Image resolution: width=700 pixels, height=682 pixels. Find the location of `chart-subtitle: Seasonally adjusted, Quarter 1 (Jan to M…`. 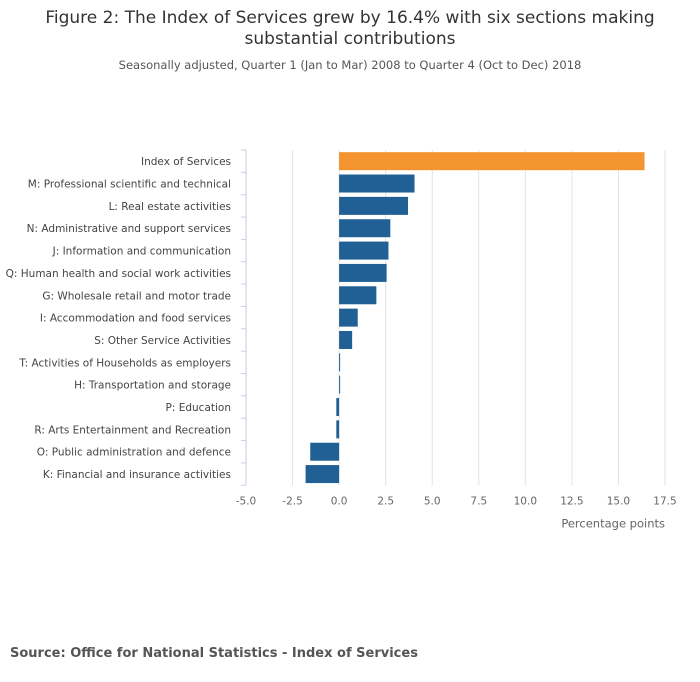

chart-subtitle: Seasonally adjusted, Quarter 1 (Jan to M… is located at coordinates (350, 65).